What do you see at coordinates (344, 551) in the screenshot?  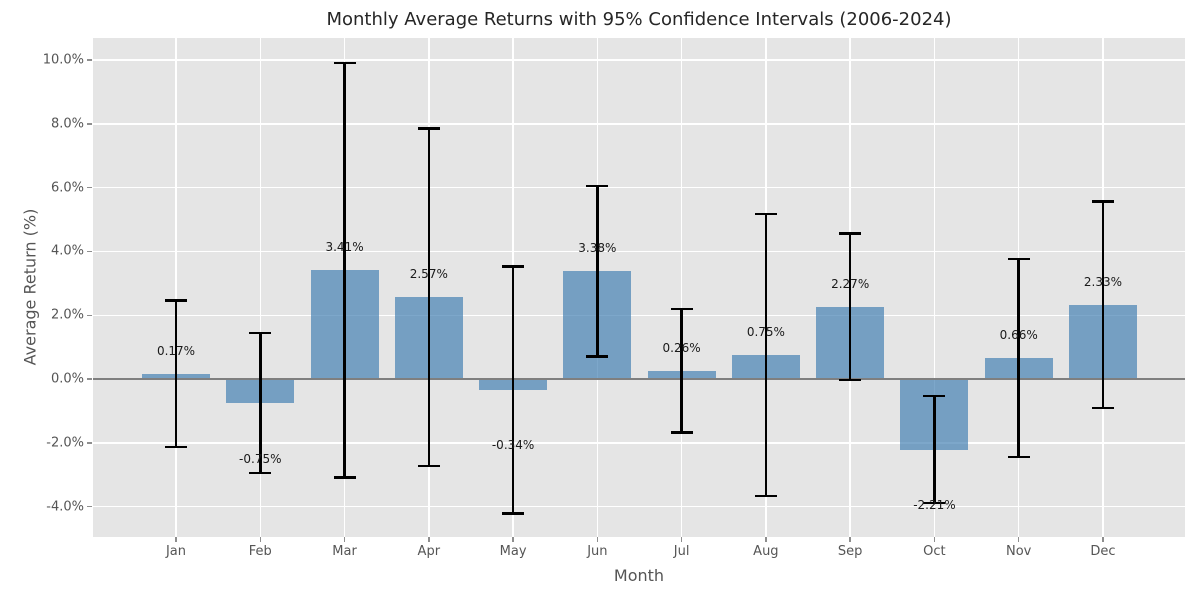 I see `x-tick-label: Mar` at bounding box center [344, 551].